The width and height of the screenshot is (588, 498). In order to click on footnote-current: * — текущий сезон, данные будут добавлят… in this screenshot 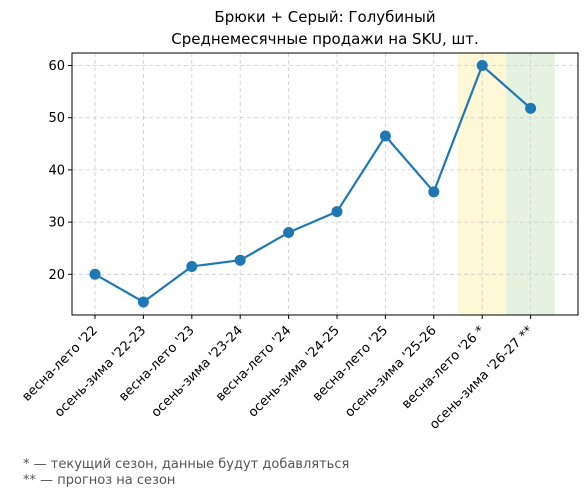, I will do `click(186, 464)`.